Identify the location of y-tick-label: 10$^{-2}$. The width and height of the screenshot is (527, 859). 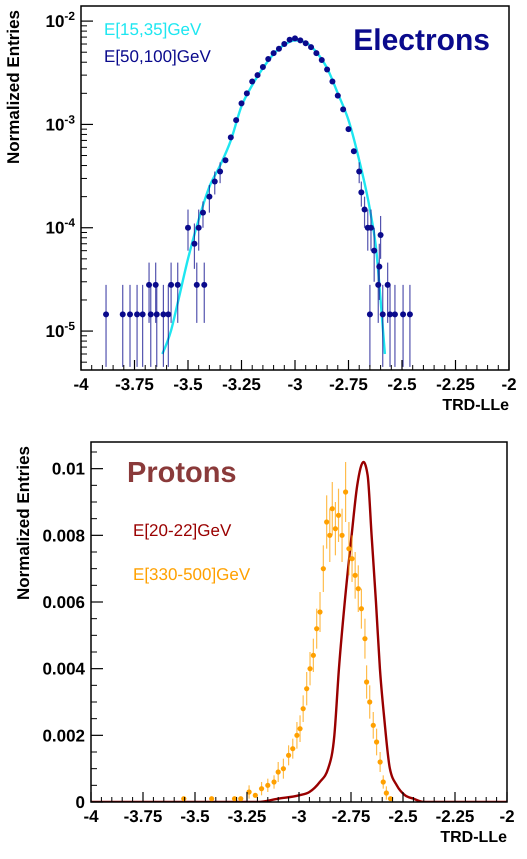
(61, 20).